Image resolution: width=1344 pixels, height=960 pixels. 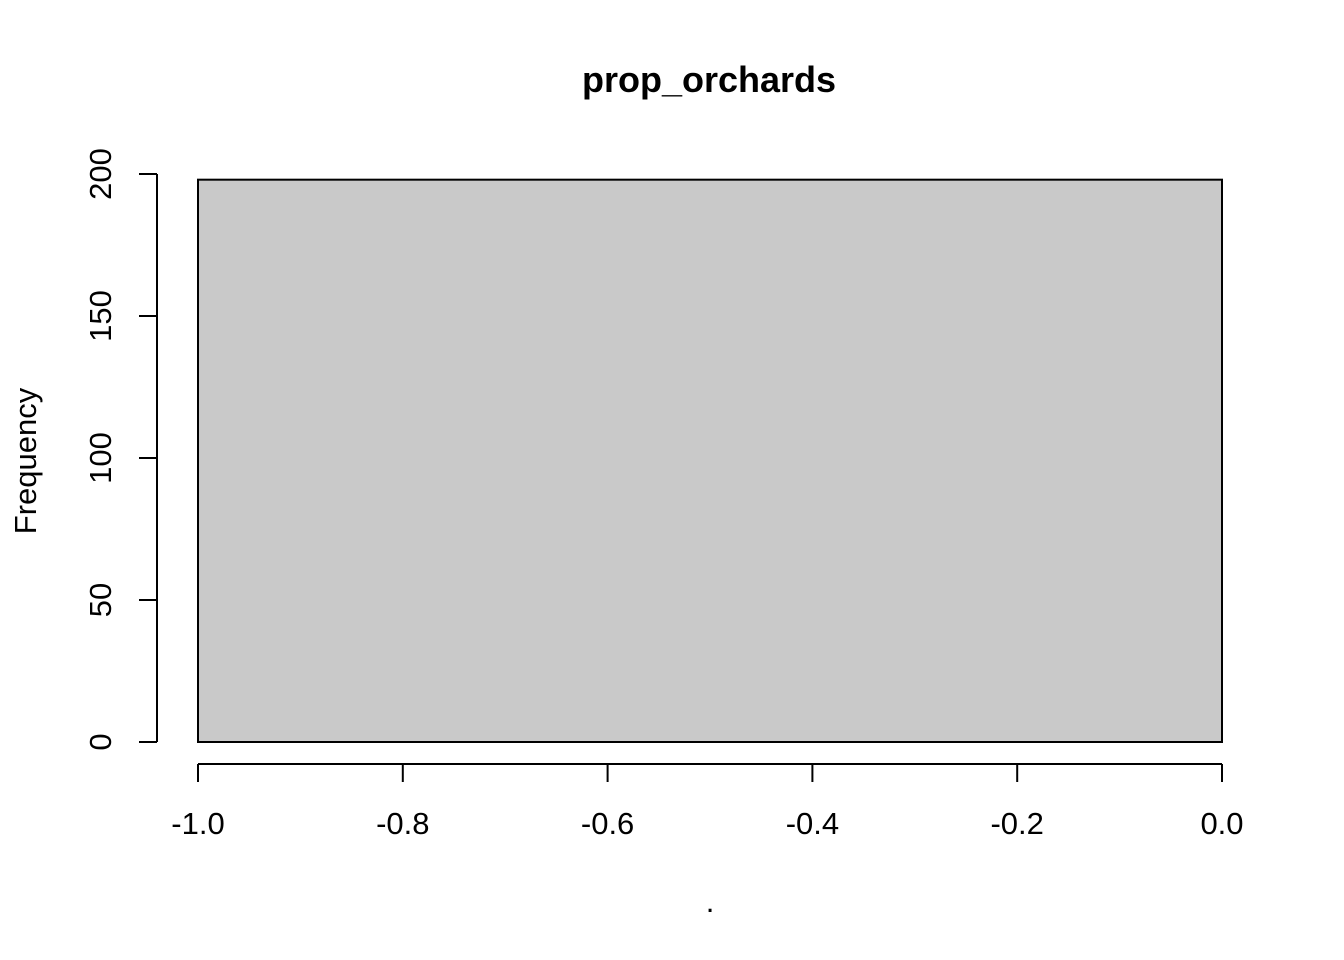 I want to click on y-axis-label: Frequency, so click(x=25, y=460).